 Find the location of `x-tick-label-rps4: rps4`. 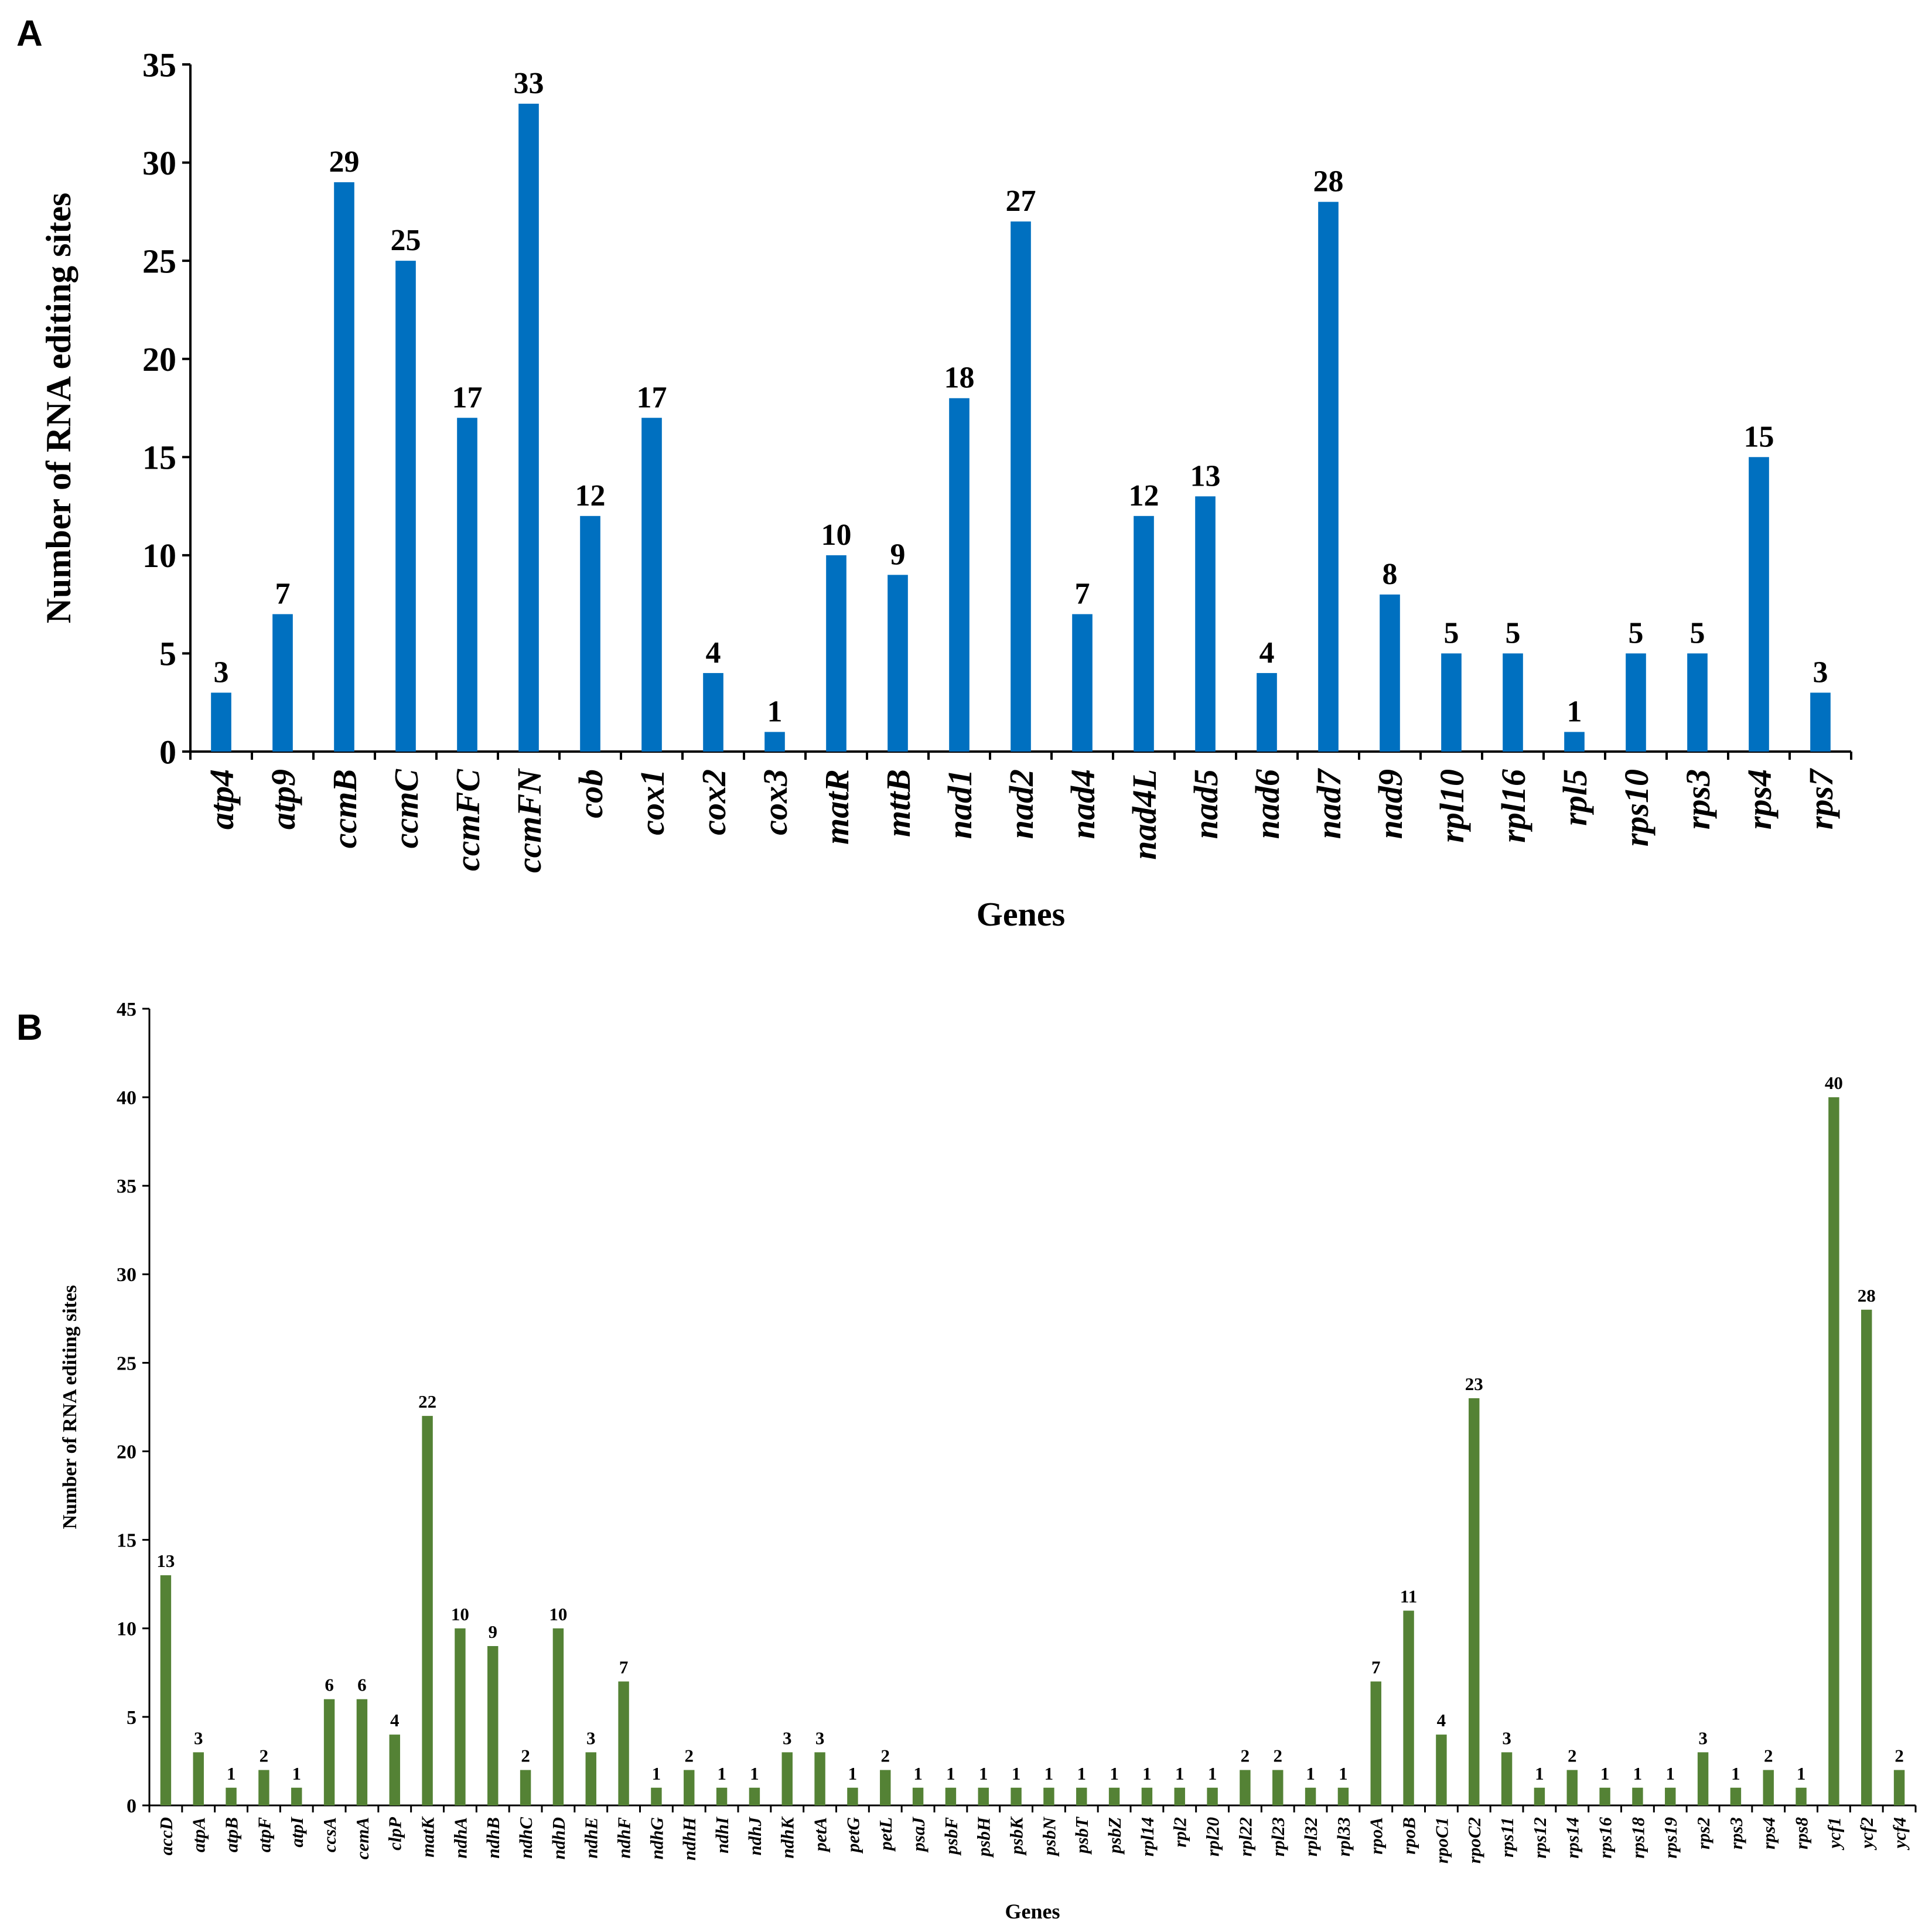

x-tick-label-rps4: rps4 is located at coordinates (1769, 1833).